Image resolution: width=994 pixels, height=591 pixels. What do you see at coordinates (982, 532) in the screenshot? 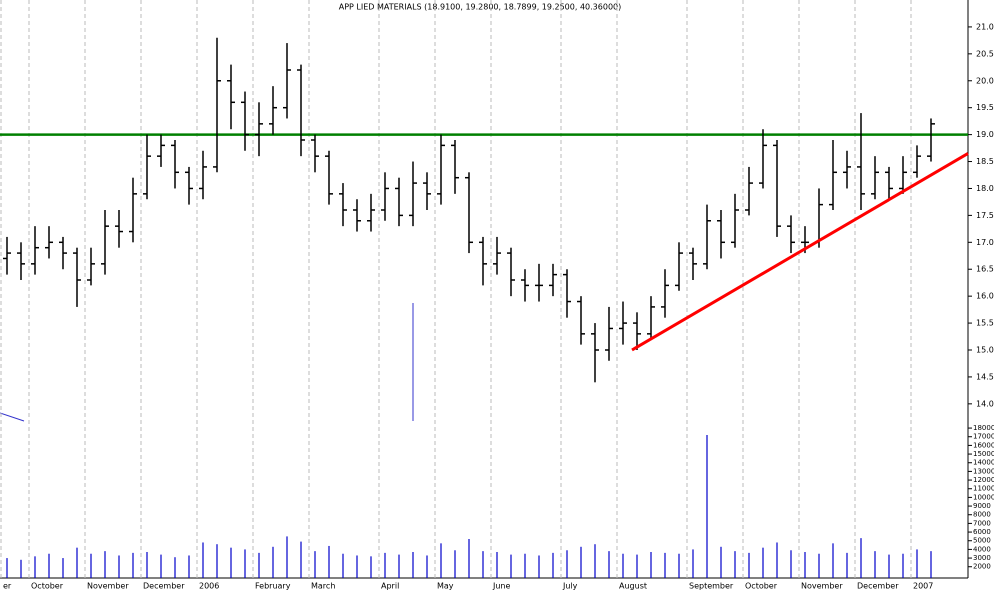
I see `y2-tick-label: 6000` at bounding box center [982, 532].